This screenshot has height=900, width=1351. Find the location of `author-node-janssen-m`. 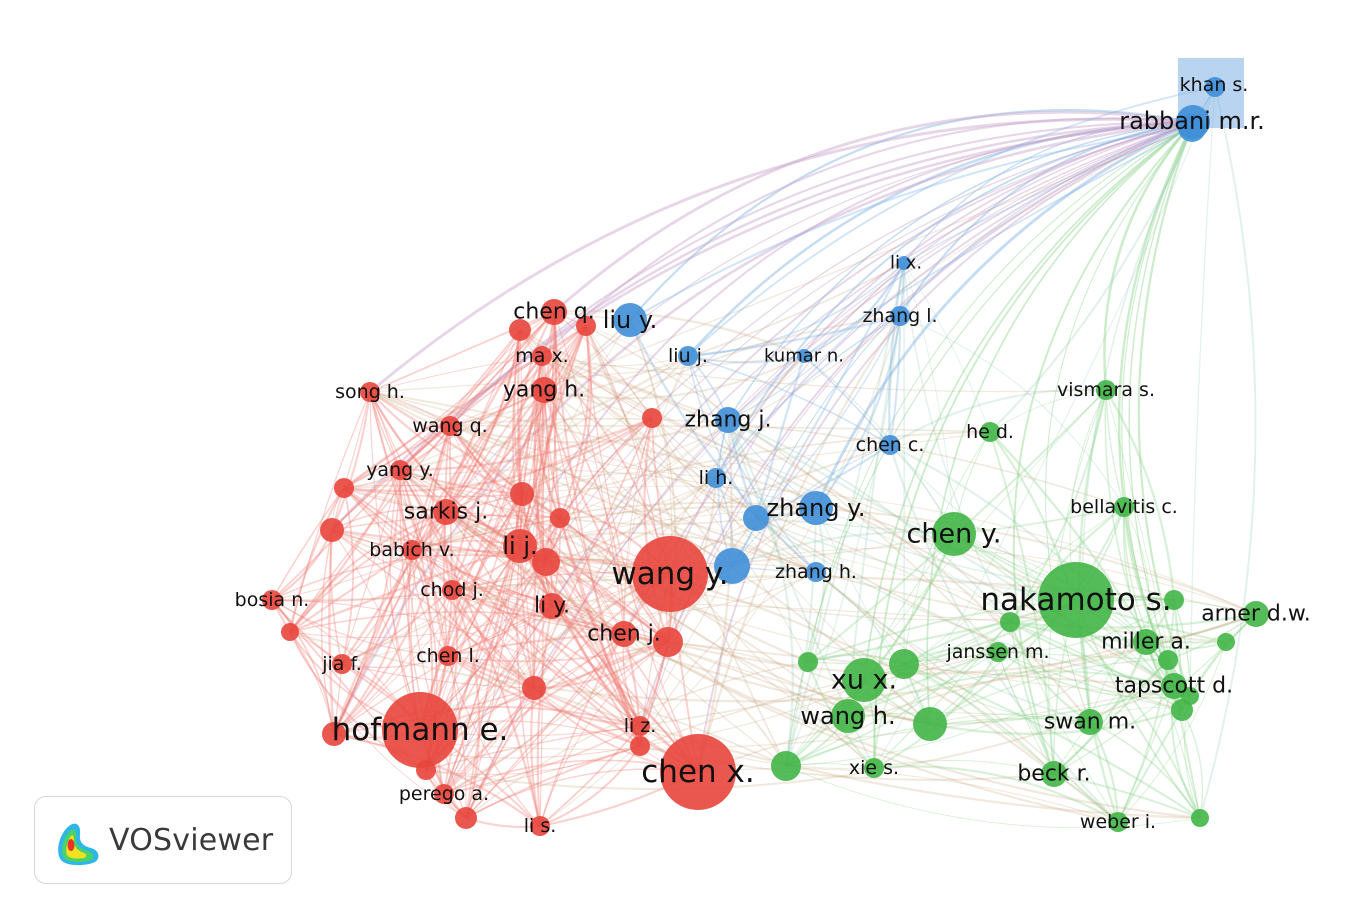

author-node-janssen-m is located at coordinates (998, 652).